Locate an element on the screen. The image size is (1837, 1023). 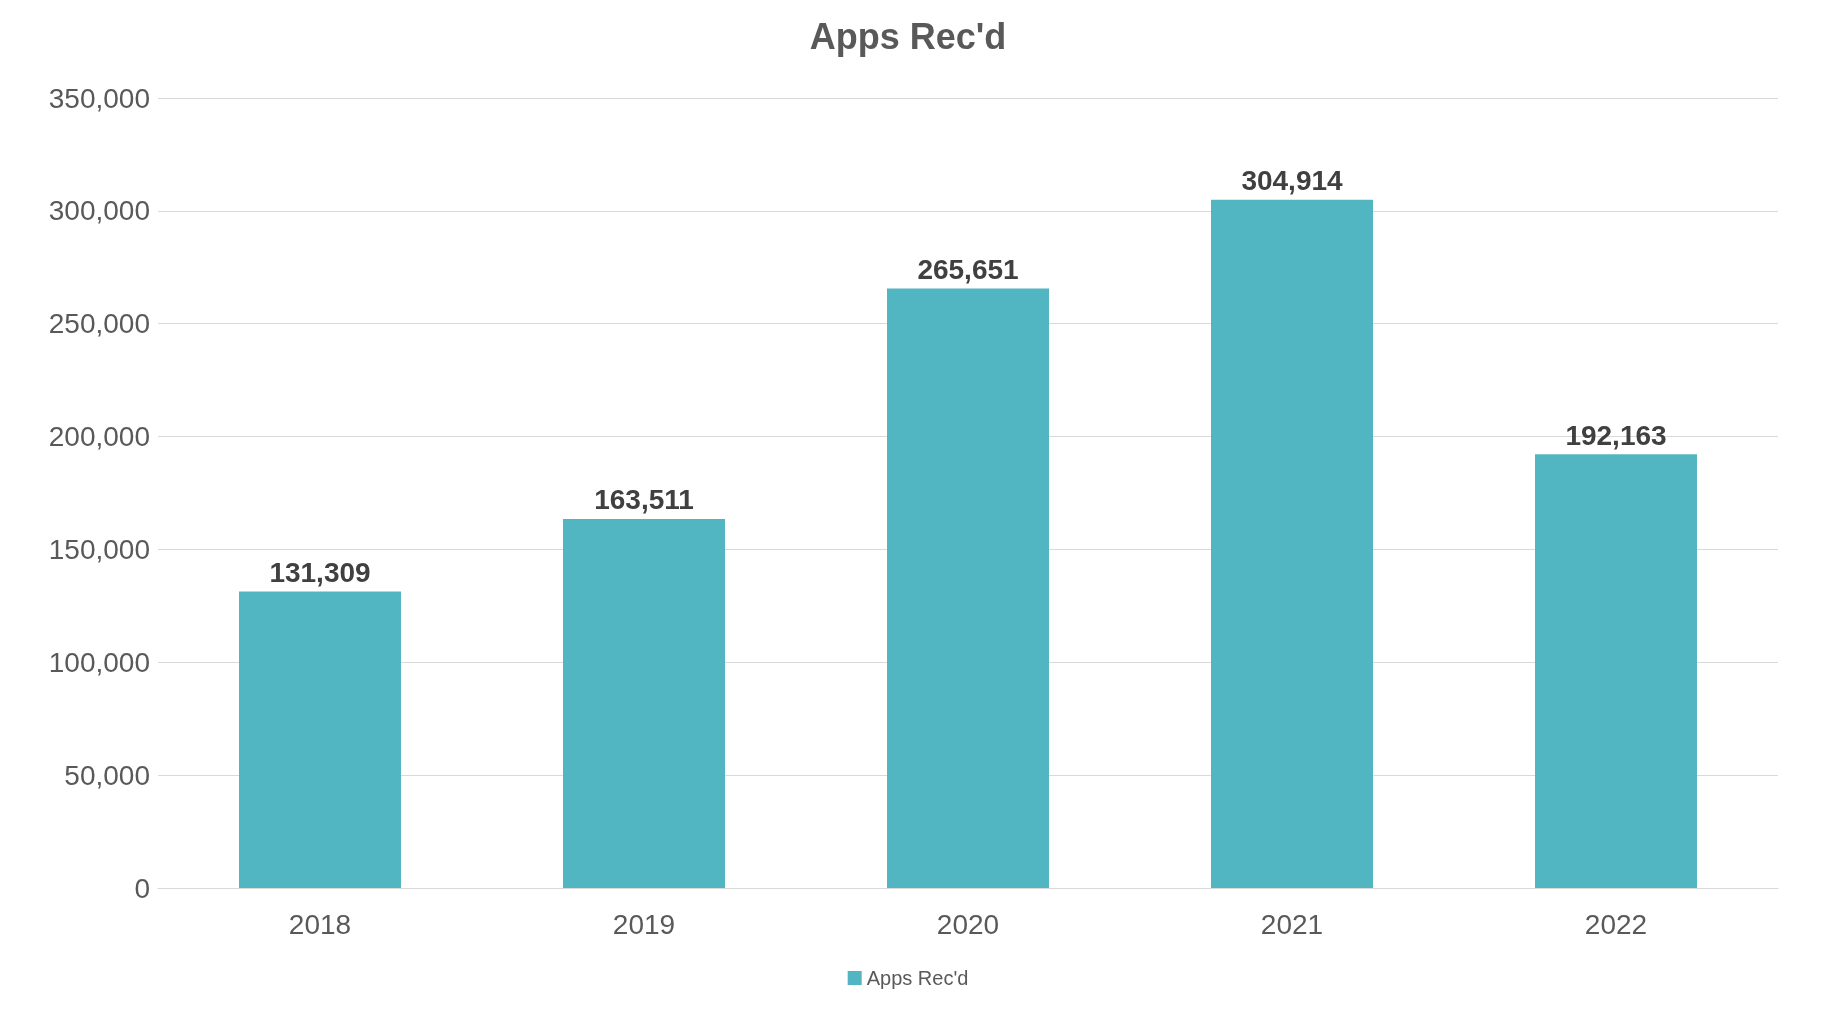
y-tick-label: 250,000 is located at coordinates (99, 324).